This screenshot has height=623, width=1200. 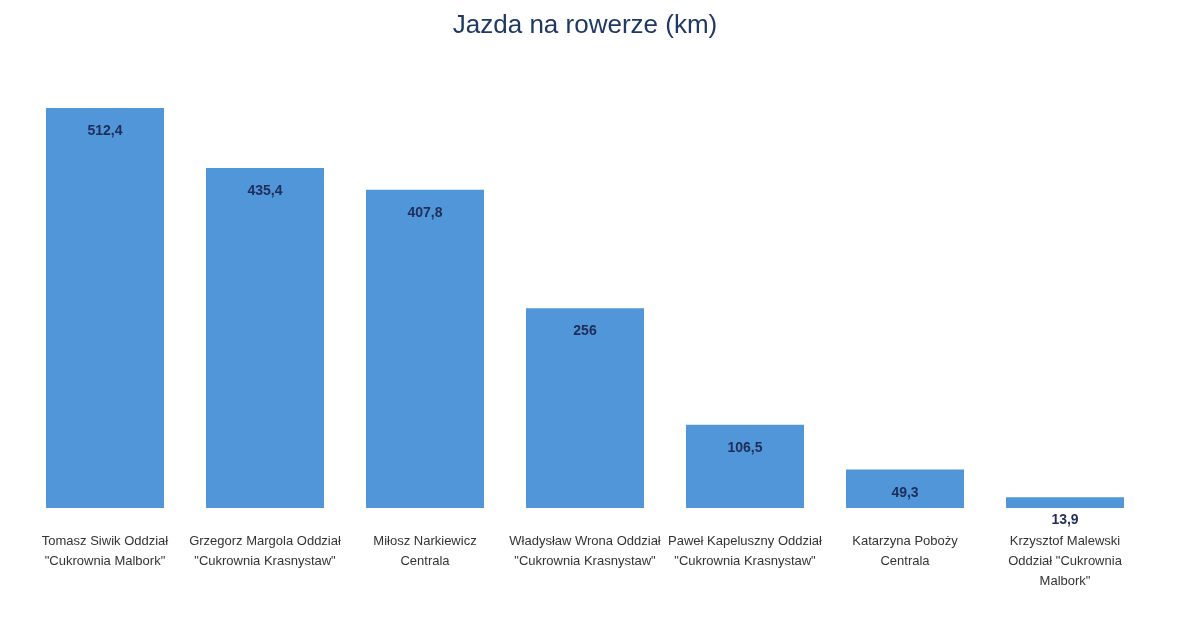 I want to click on x-tick-label: Miłosz Narkiewicz Centrala, so click(x=425, y=550).